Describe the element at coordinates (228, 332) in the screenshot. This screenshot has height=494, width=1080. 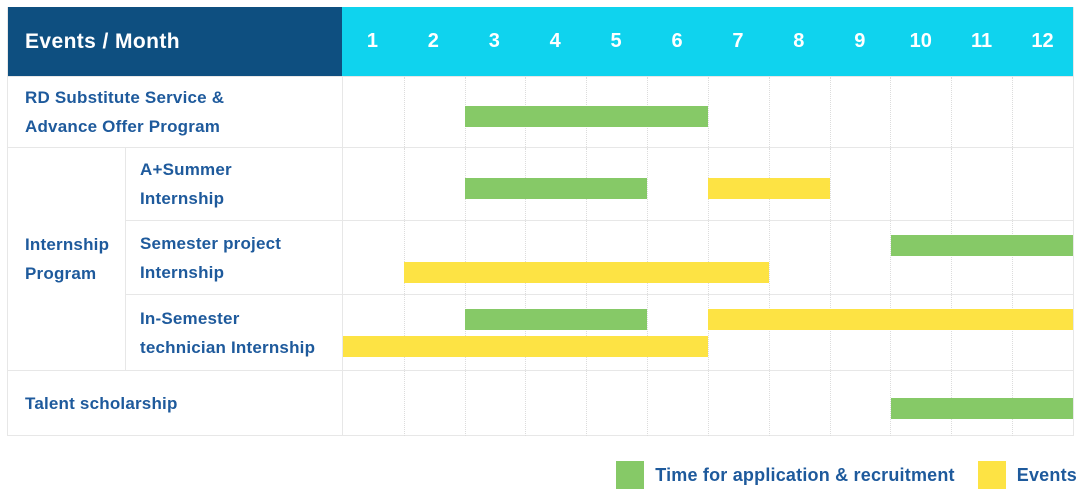
I see `row-label-text: In-Semester technician Internship` at that location.